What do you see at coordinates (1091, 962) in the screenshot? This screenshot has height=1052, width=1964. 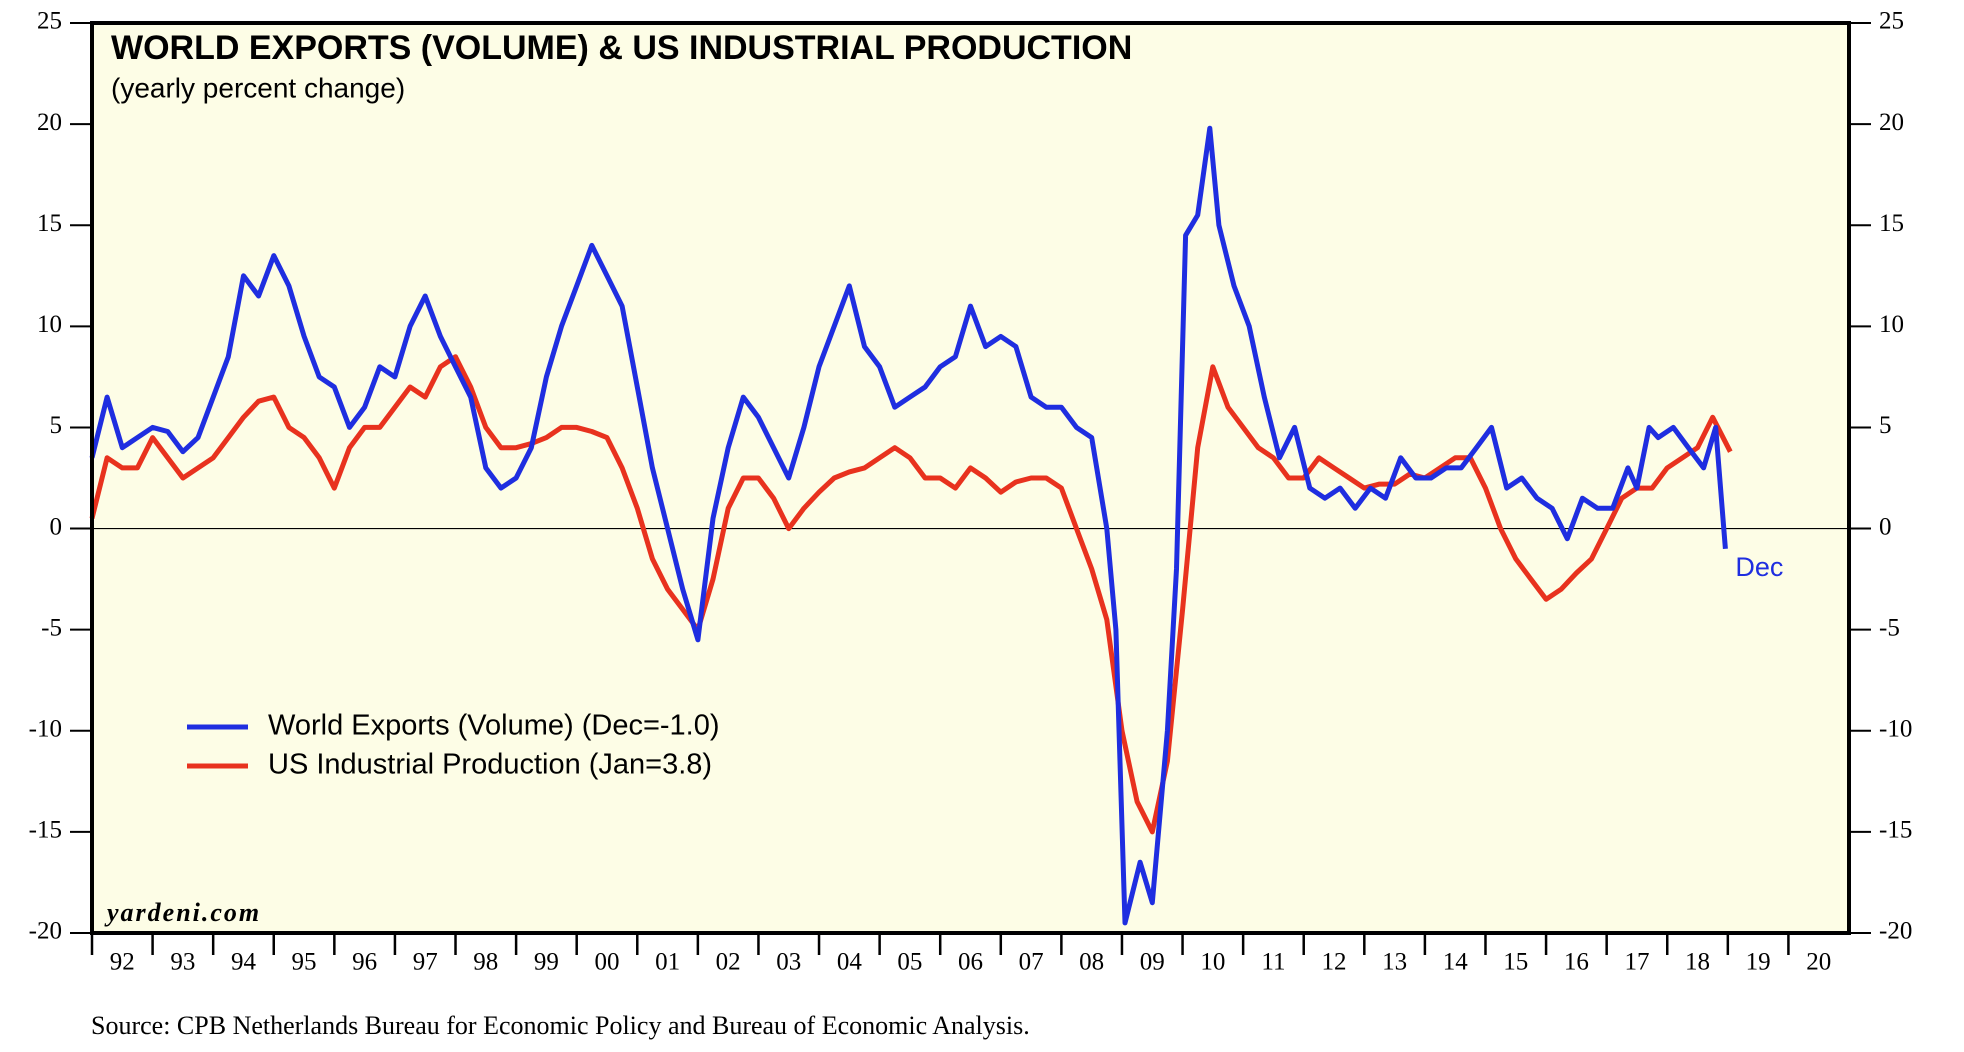 I see `x-tick-label: 08` at bounding box center [1091, 962].